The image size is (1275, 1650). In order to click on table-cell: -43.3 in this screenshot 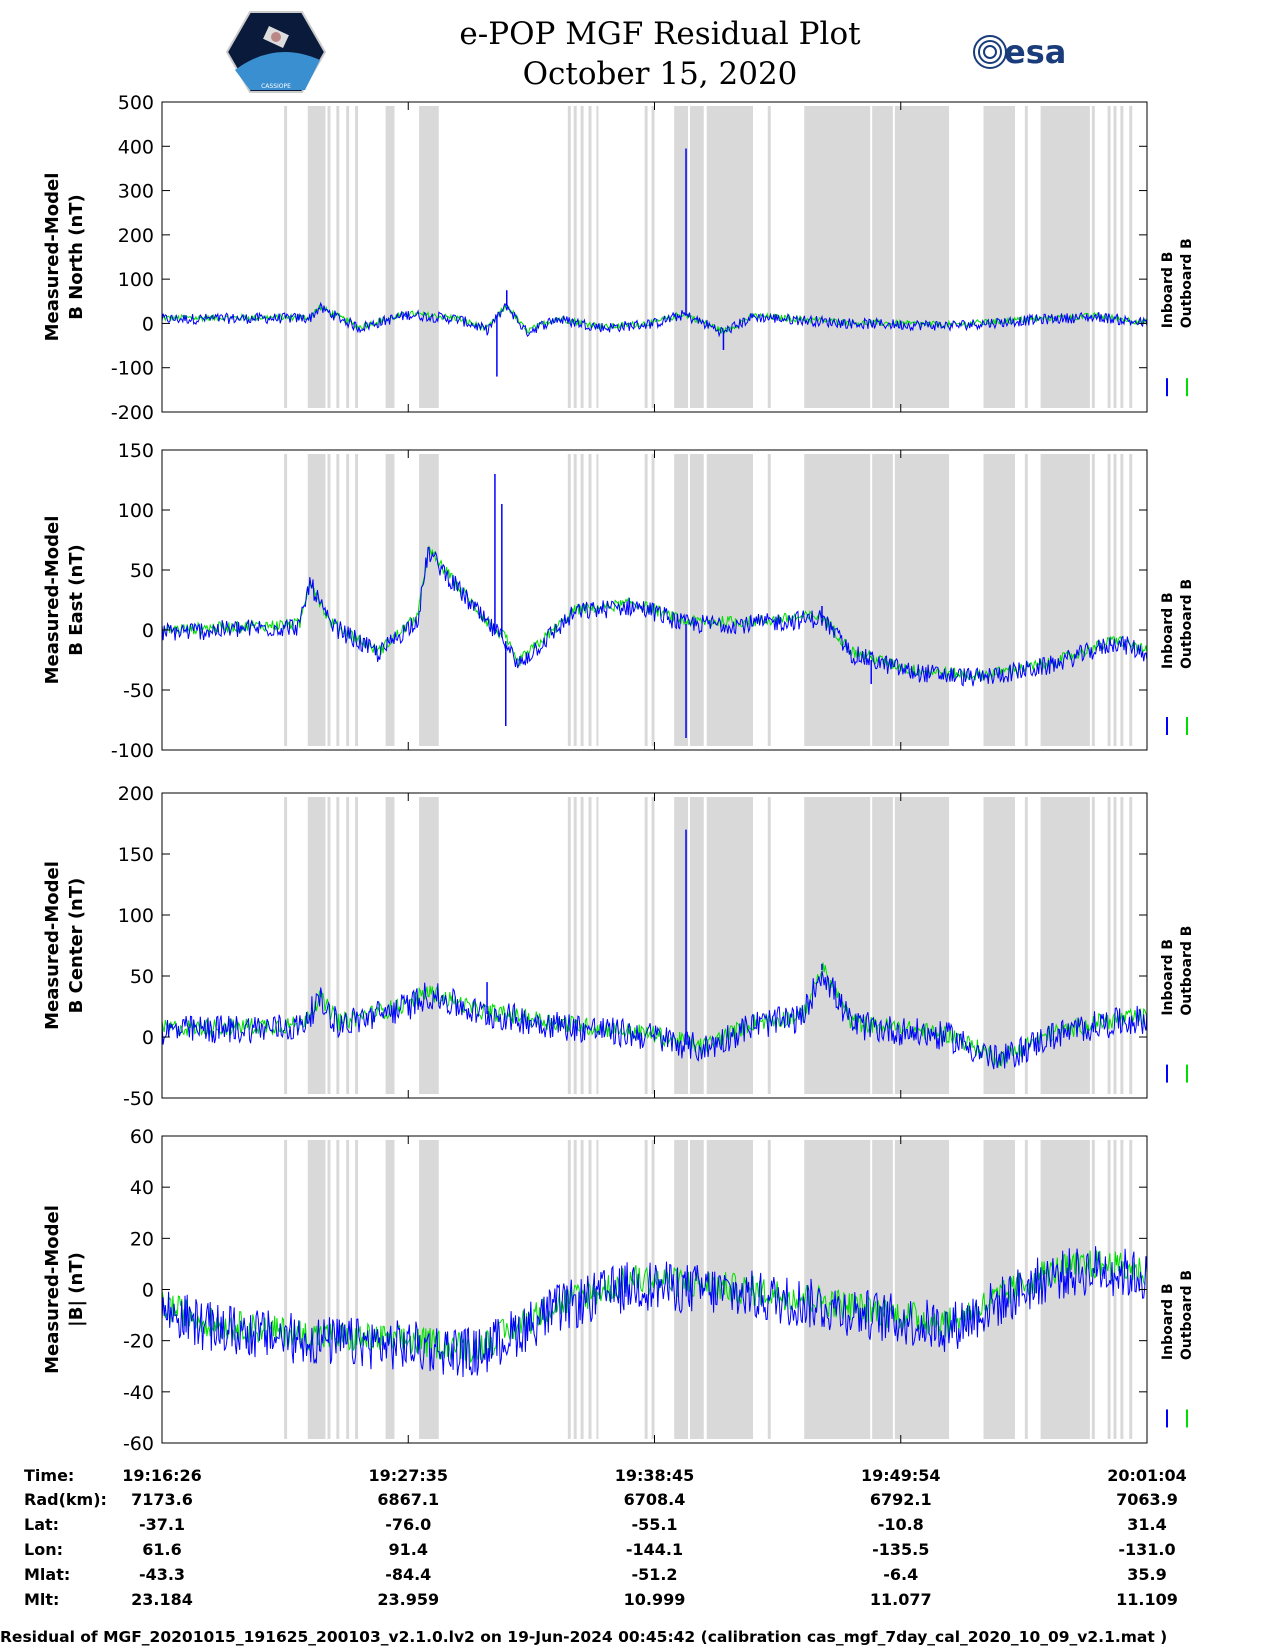, I will do `click(162, 1574)`.